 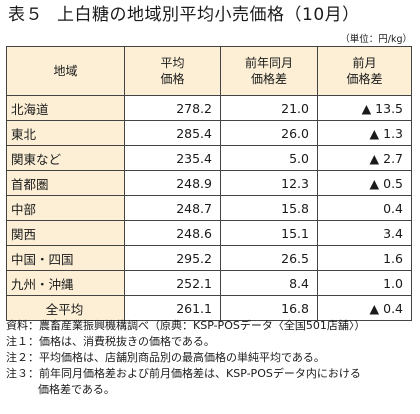 I want to click on table-row: 九州・沖縄 252.1 8.4 1.0, so click(x=209, y=283).